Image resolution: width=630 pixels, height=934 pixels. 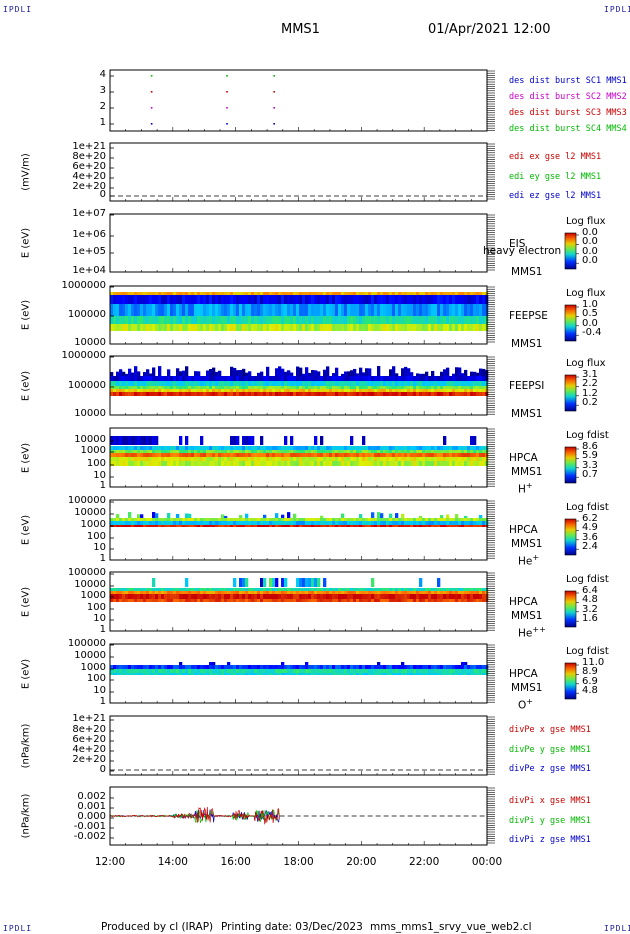 What do you see at coordinates (539, 629) in the screenshot?
I see `species-charge: ++` at bounding box center [539, 629].